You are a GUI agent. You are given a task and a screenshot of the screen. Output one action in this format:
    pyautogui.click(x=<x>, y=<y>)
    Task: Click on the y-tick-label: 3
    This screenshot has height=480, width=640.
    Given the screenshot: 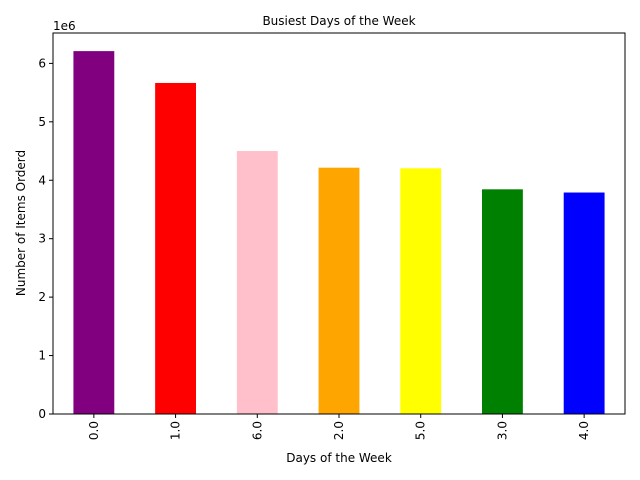 What is the action you would take?
    pyautogui.click(x=42, y=239)
    